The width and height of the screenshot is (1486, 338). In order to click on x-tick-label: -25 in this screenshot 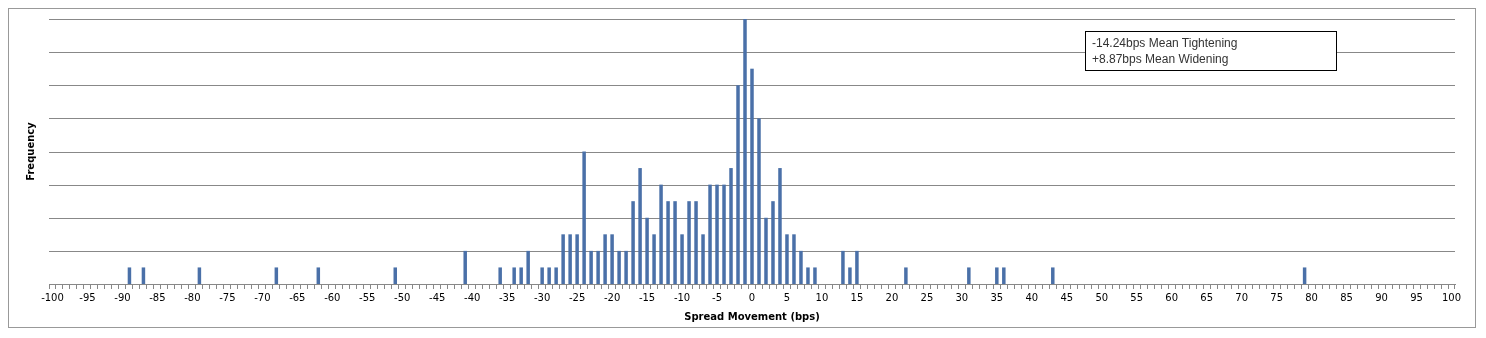, I will do `click(577, 297)`.